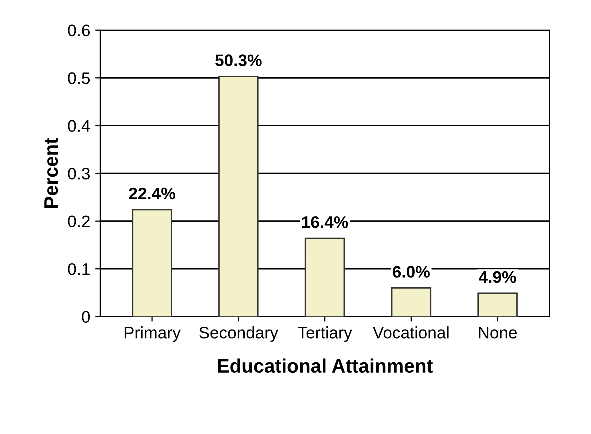 The image size is (591, 434). I want to click on y-tick-label: 0.1, so click(79, 269).